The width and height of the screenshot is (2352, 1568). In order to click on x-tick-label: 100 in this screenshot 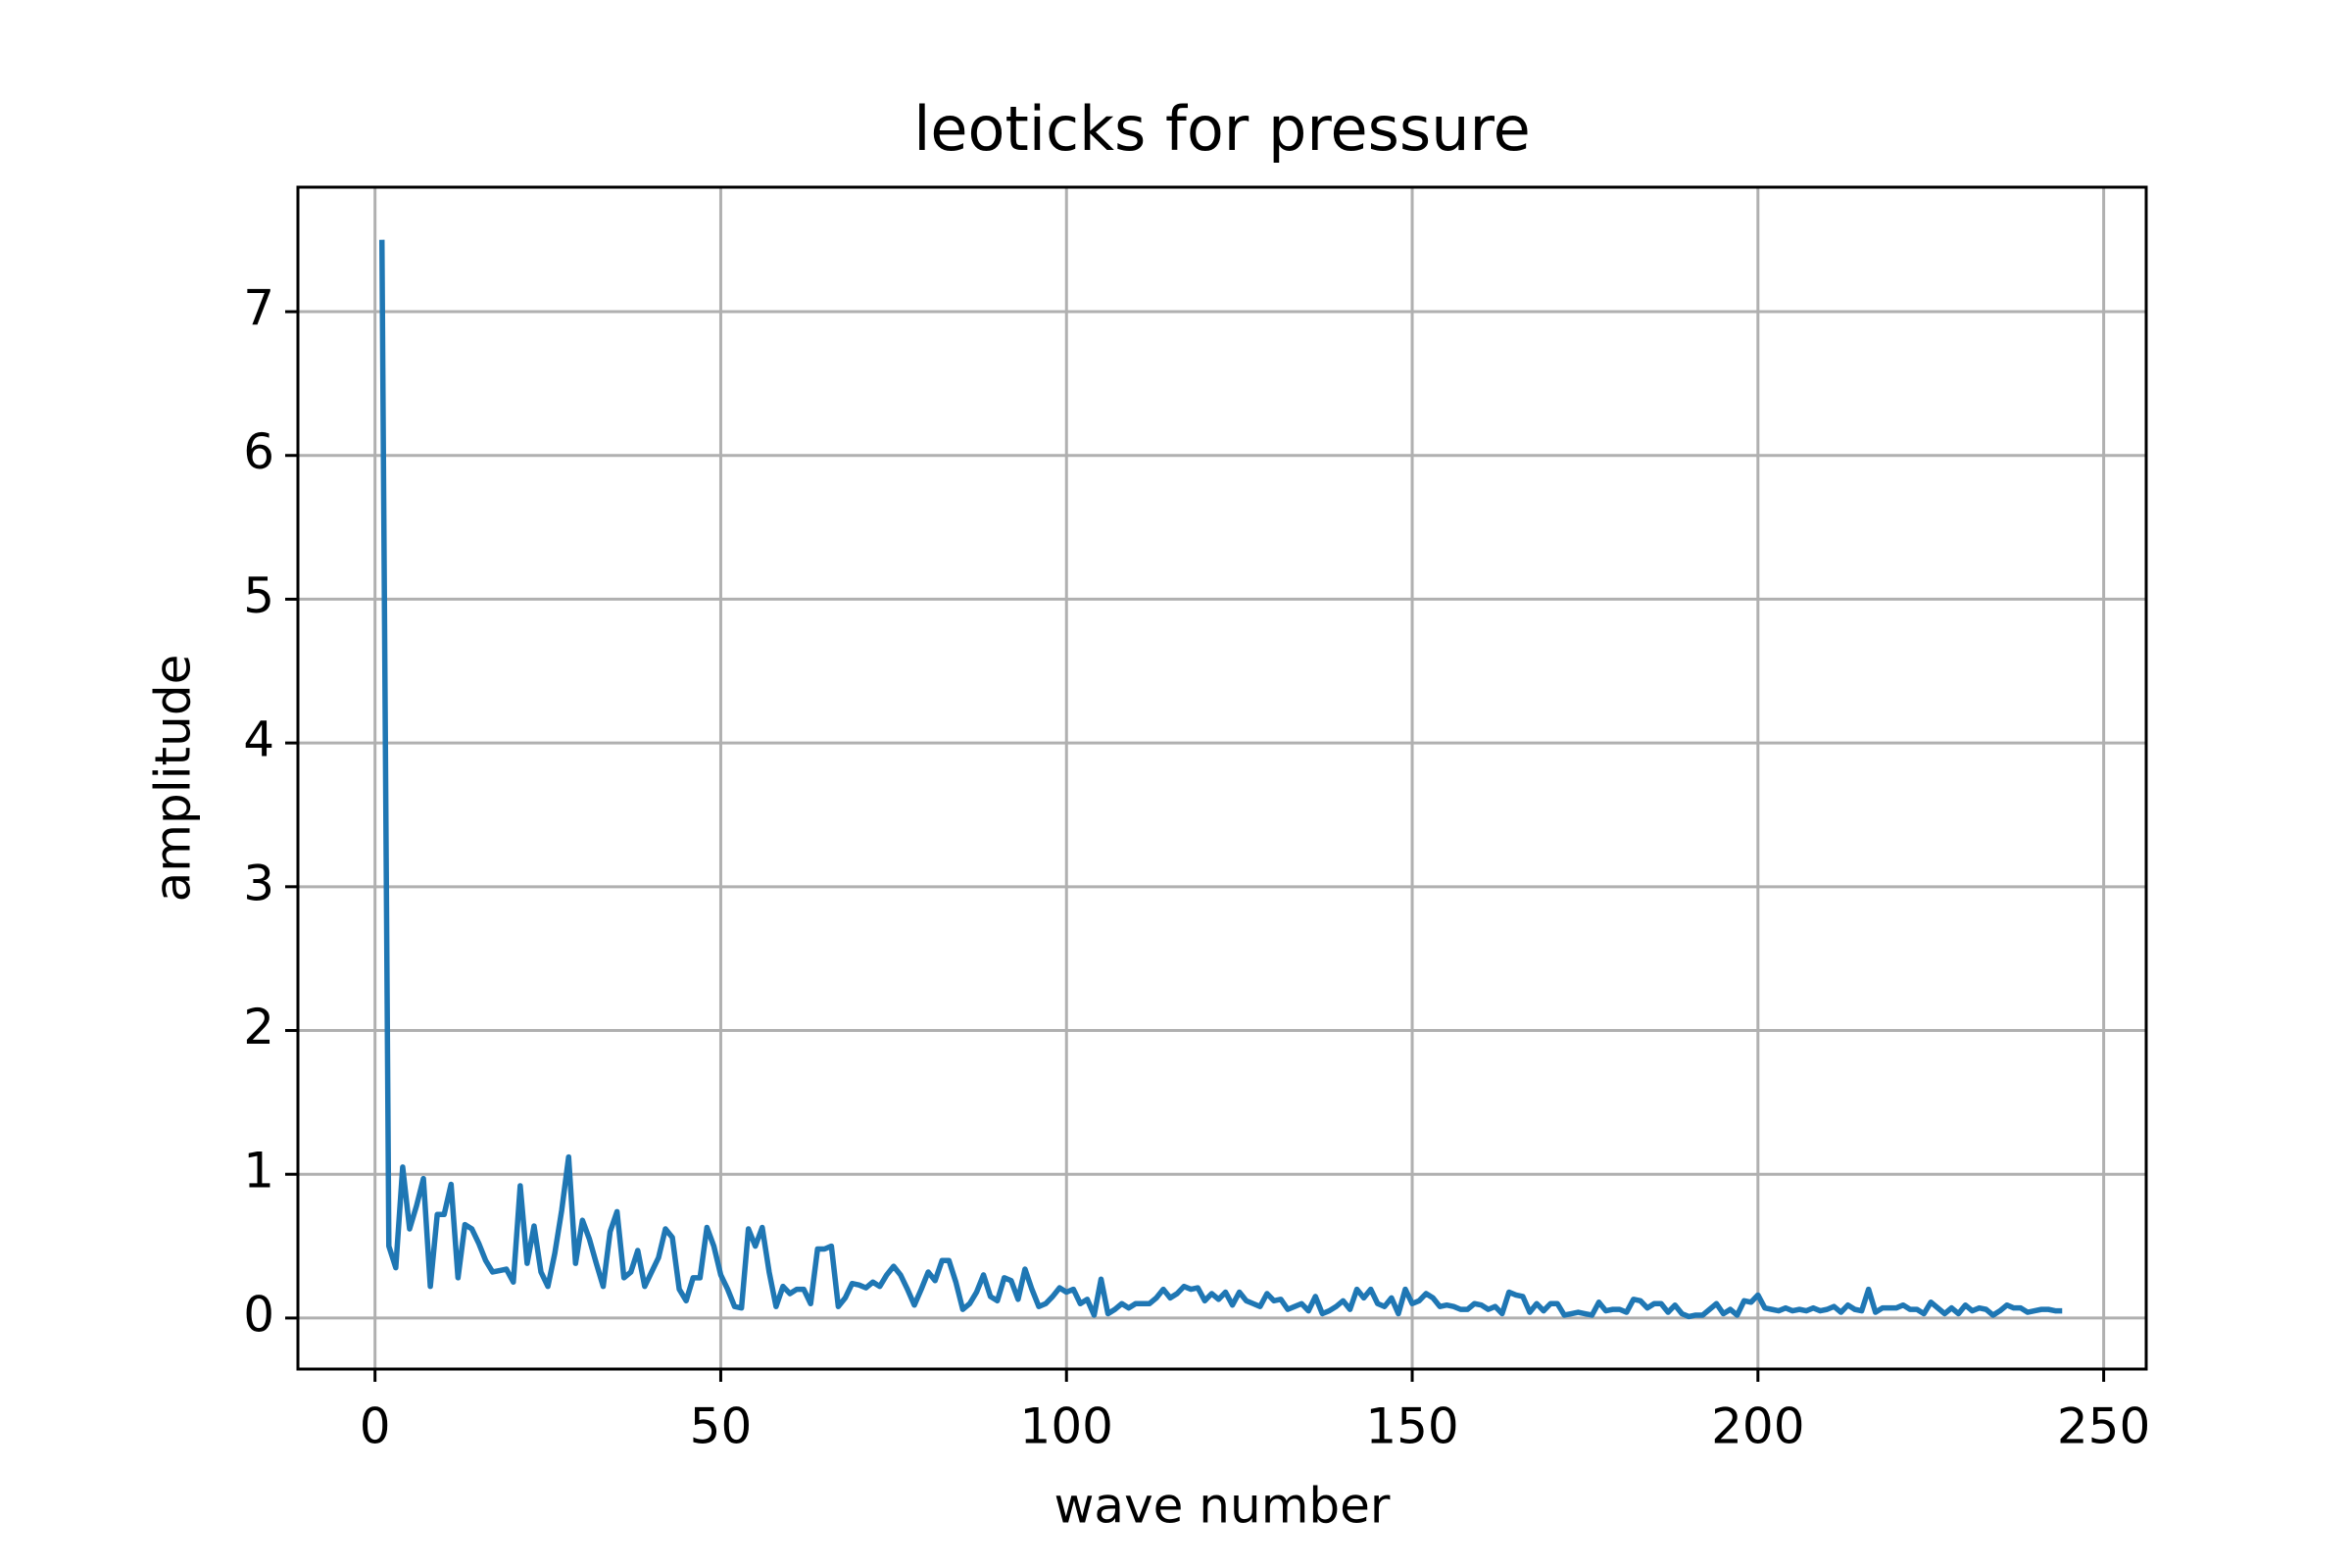, I will do `click(1066, 1426)`.